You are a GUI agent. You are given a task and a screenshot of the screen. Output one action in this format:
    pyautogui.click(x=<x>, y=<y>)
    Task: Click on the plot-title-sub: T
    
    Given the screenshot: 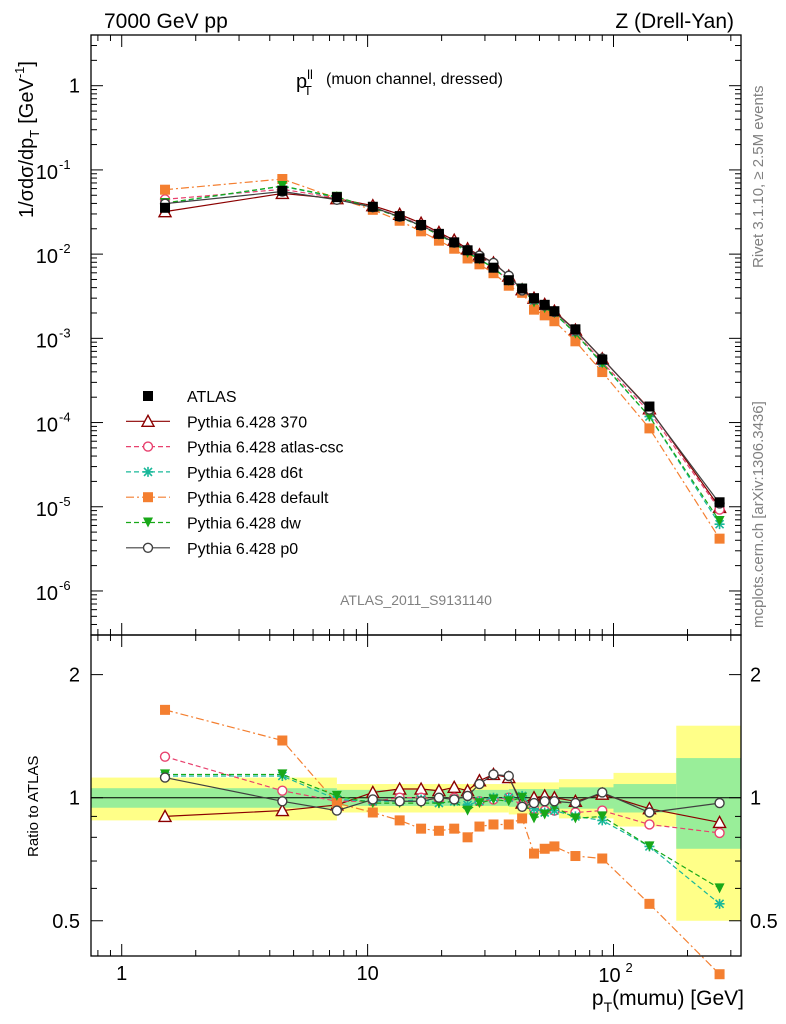 What is the action you would take?
    pyautogui.click(x=308, y=90)
    